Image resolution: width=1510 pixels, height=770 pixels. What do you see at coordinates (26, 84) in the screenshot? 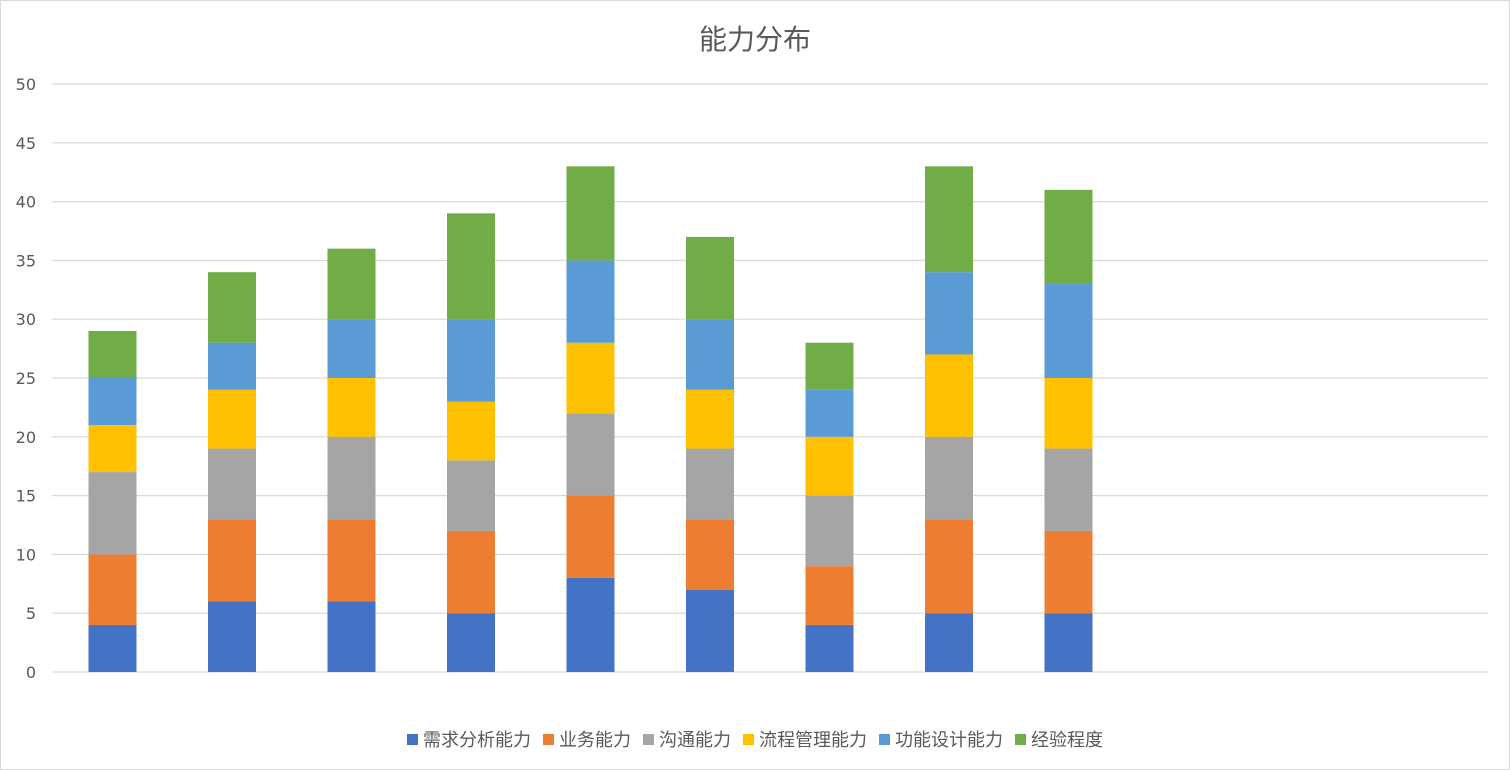
I see `y-tick-label: 50` at bounding box center [26, 84].